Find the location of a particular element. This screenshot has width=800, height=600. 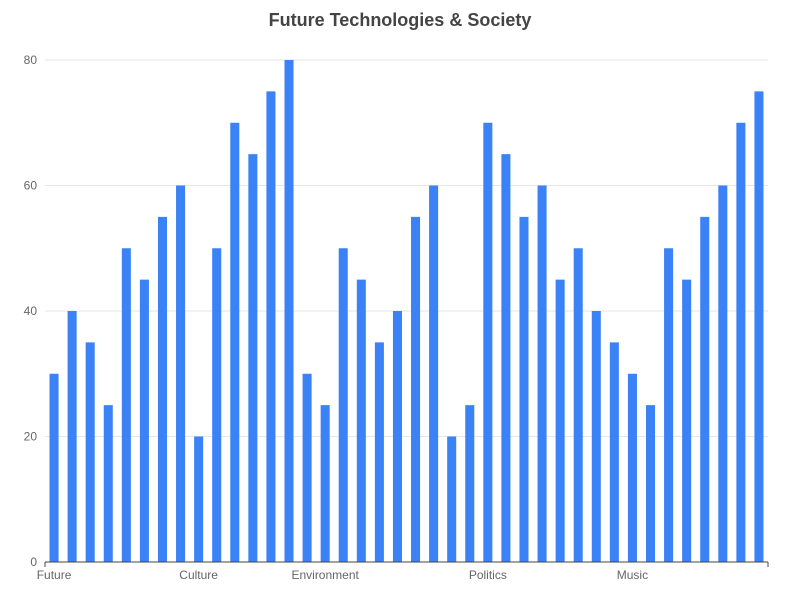

y-tick-label: 60 is located at coordinates (31, 186).